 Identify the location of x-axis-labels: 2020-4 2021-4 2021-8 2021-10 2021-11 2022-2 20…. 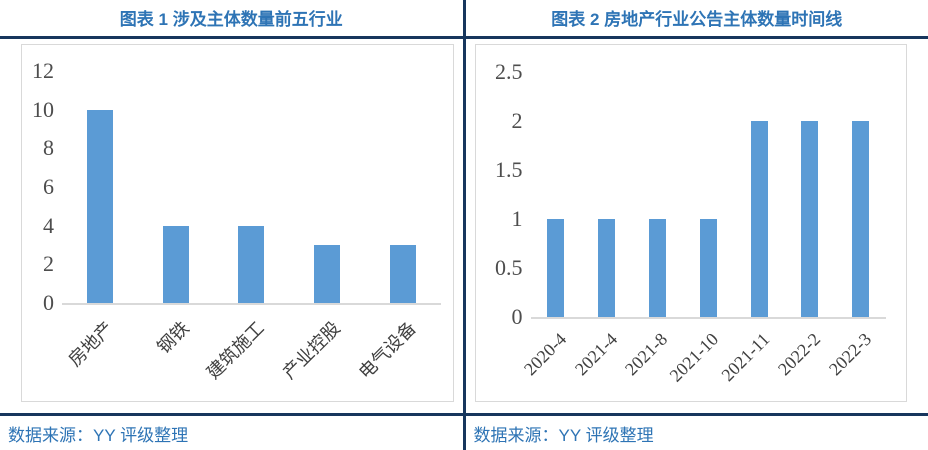
(703, 364).